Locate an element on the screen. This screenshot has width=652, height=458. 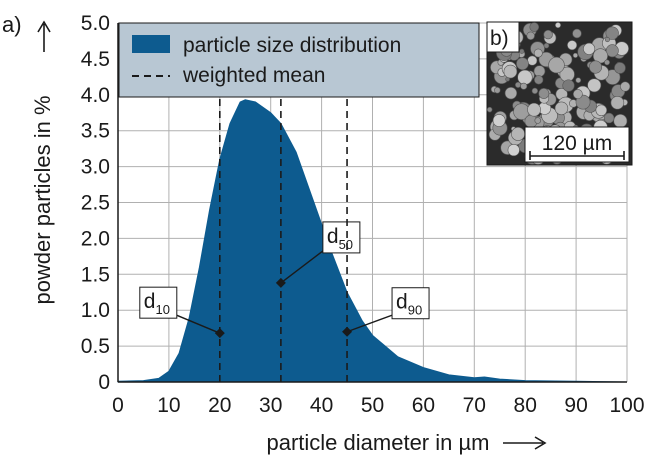
x-tick-label: 0 is located at coordinates (118, 405).